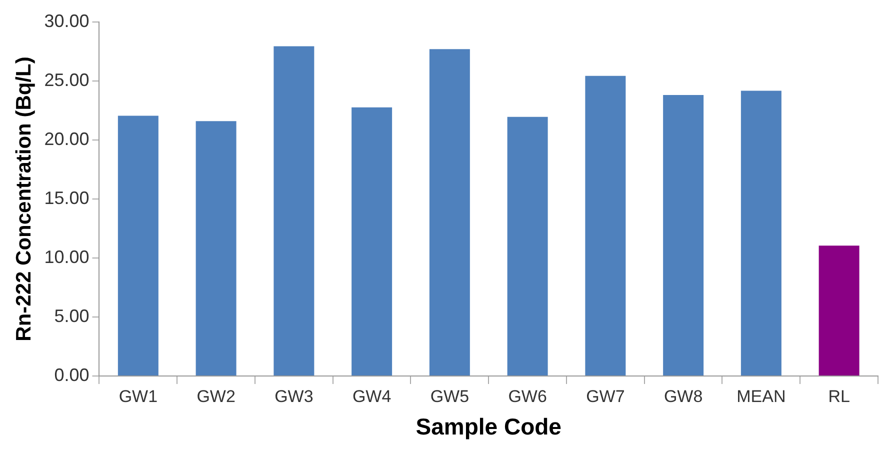  Describe the element at coordinates (67, 198) in the screenshot. I see `y-tick-label: 15.00` at that location.